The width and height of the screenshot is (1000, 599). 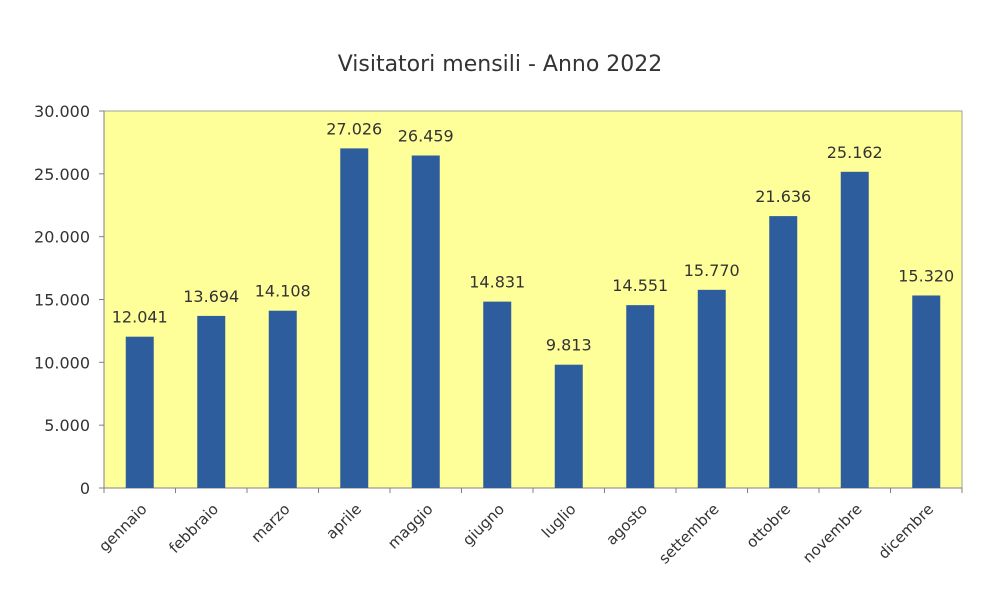 What do you see at coordinates (140, 317) in the screenshot?
I see `data-label-gennaio: 12.041` at bounding box center [140, 317].